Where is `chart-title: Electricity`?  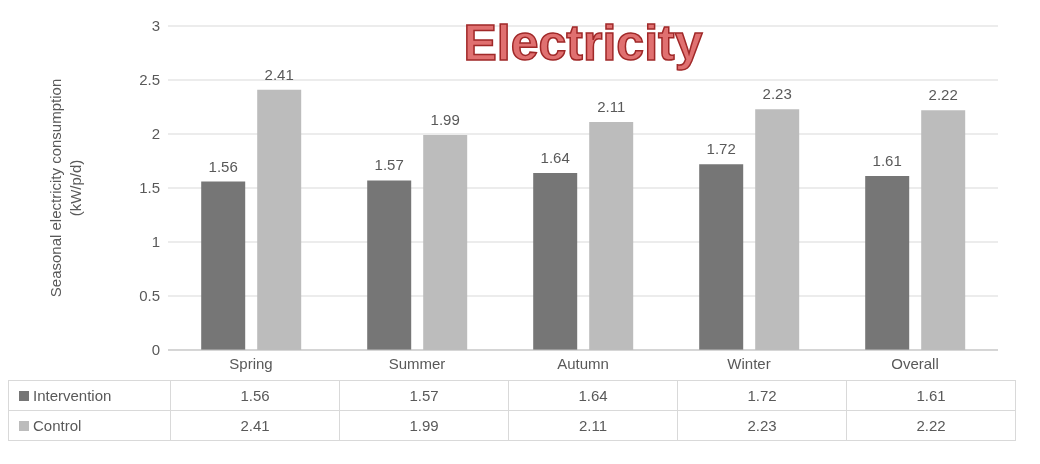 chart-title: Electricity is located at coordinates (583, 43).